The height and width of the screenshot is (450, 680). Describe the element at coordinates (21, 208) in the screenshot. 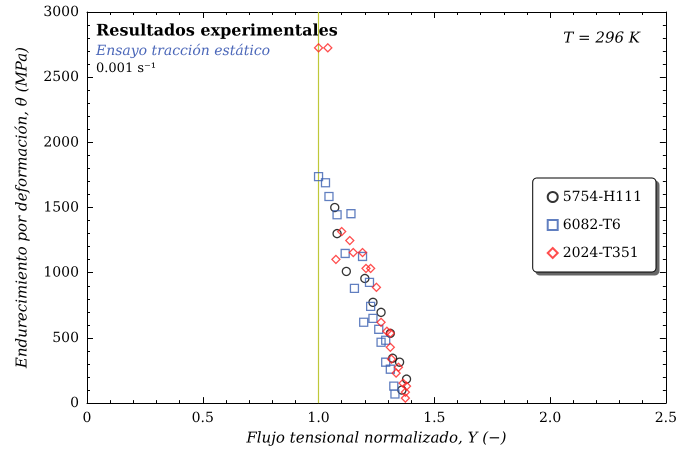

I see `y-axis-title: Endurecimiento por deformación, θ (MPa)` at that location.